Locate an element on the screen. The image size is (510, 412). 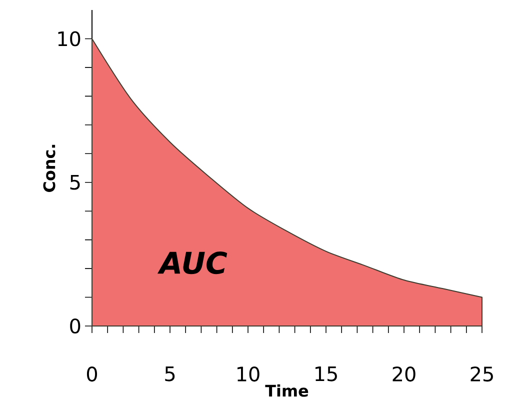
y-axis-title: Conc. is located at coordinates (49, 168).